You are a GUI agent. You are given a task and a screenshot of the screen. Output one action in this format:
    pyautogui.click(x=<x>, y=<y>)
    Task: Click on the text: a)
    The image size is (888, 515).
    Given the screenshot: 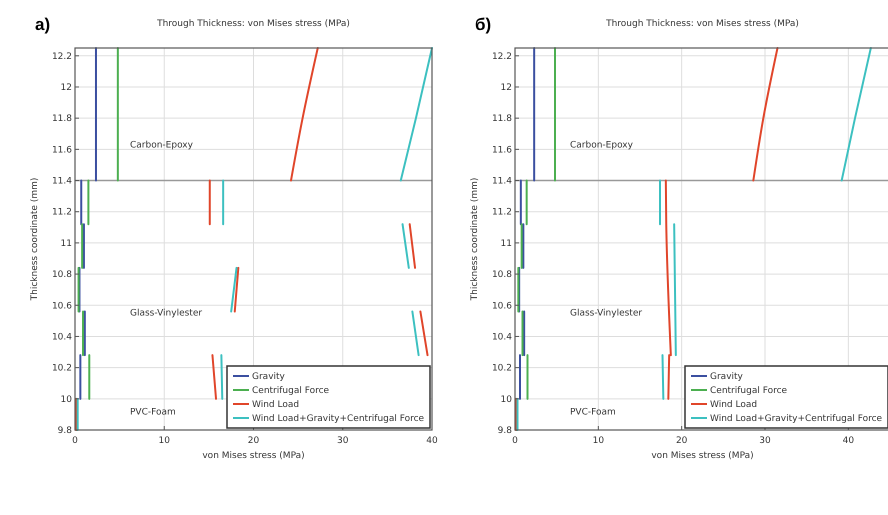 What is the action you would take?
    pyautogui.click(x=42, y=24)
    